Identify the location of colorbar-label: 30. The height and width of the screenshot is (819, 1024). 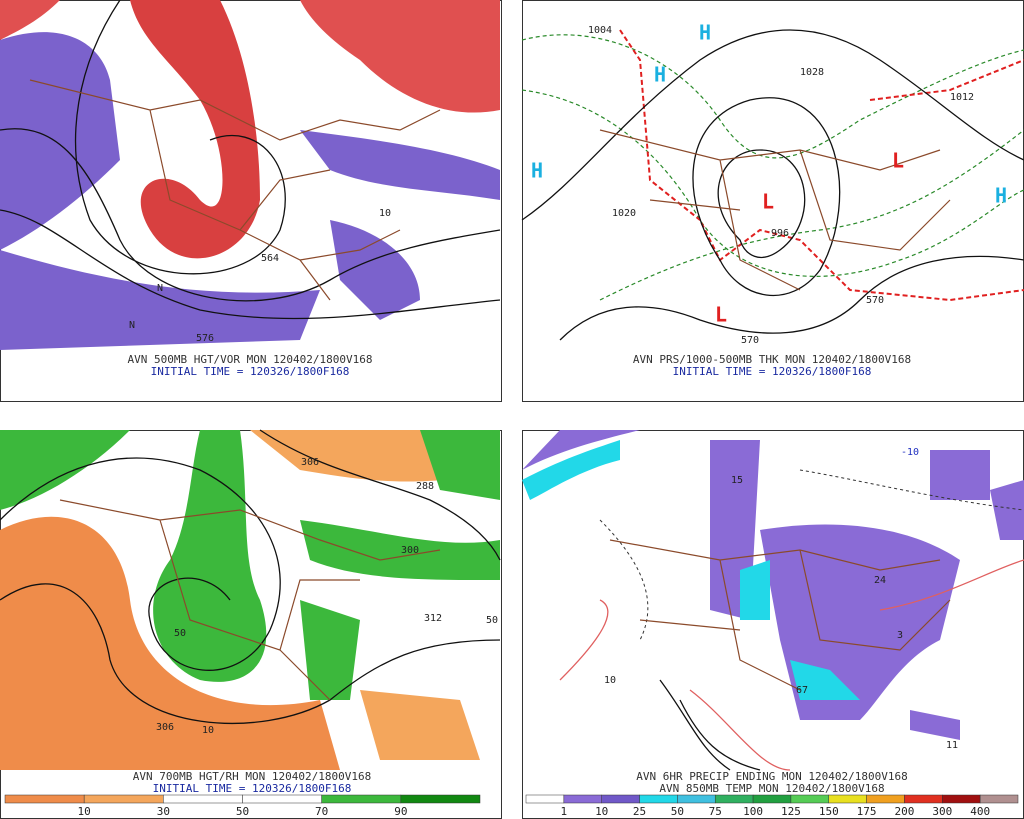
(163, 811).